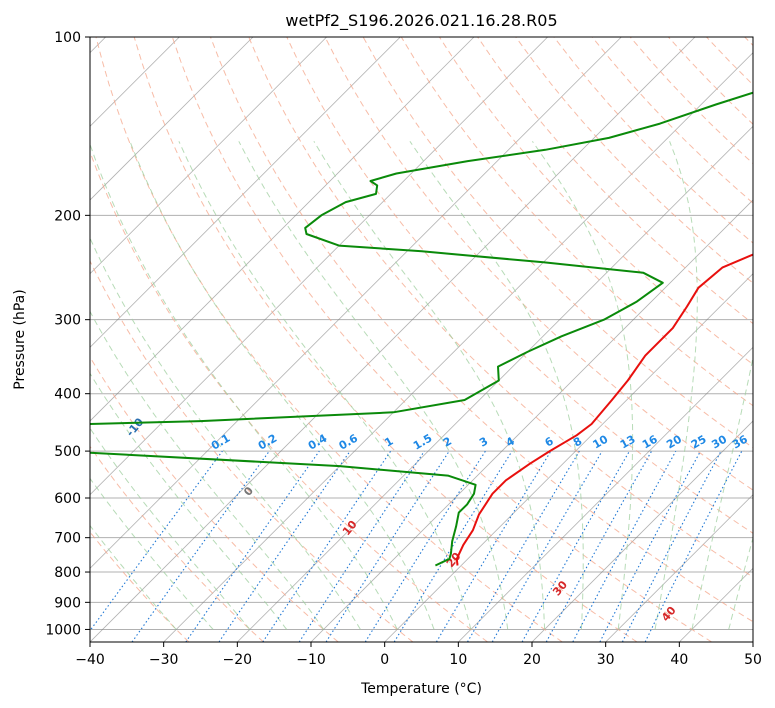 The width and height of the screenshot is (775, 708). What do you see at coordinates (90, 660) in the screenshot?
I see `x-tick-label: −40` at bounding box center [90, 660].